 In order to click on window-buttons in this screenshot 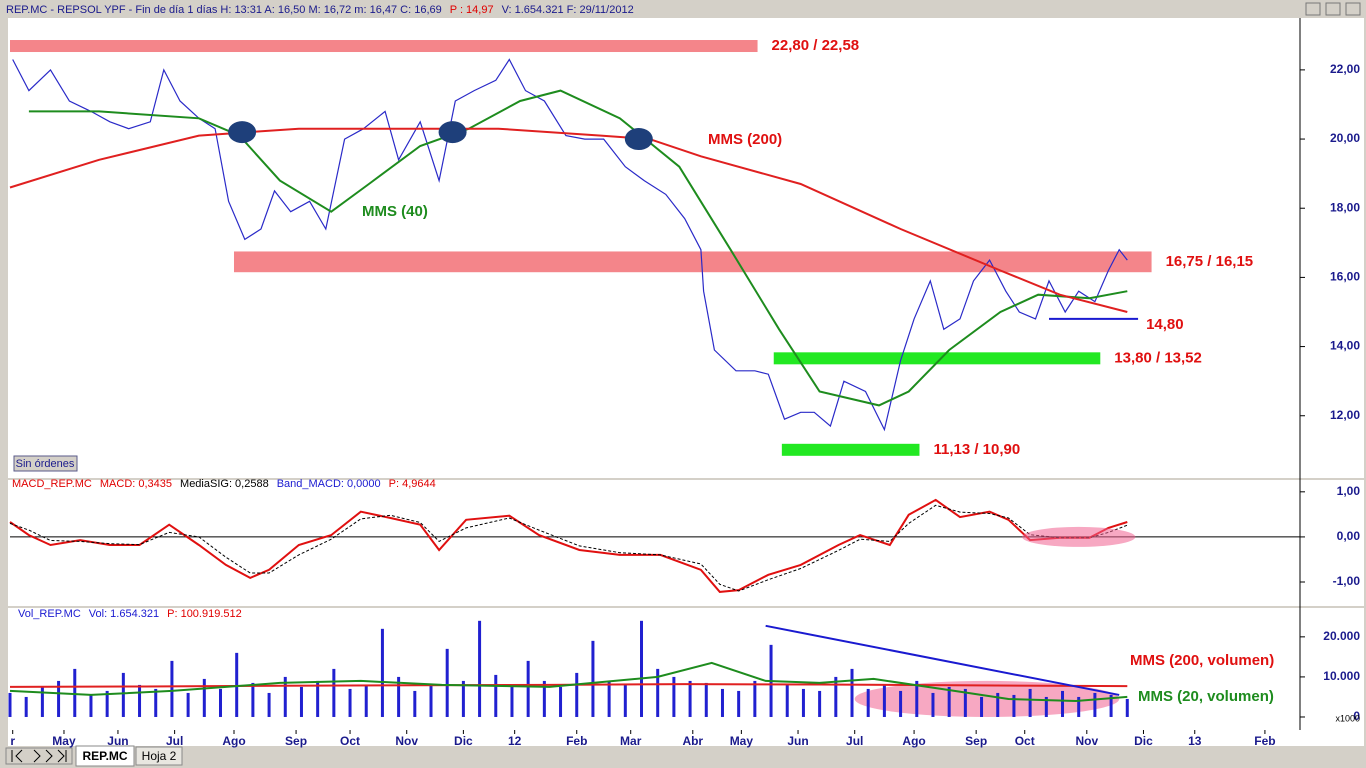, I will do `click(1333, 9)`.